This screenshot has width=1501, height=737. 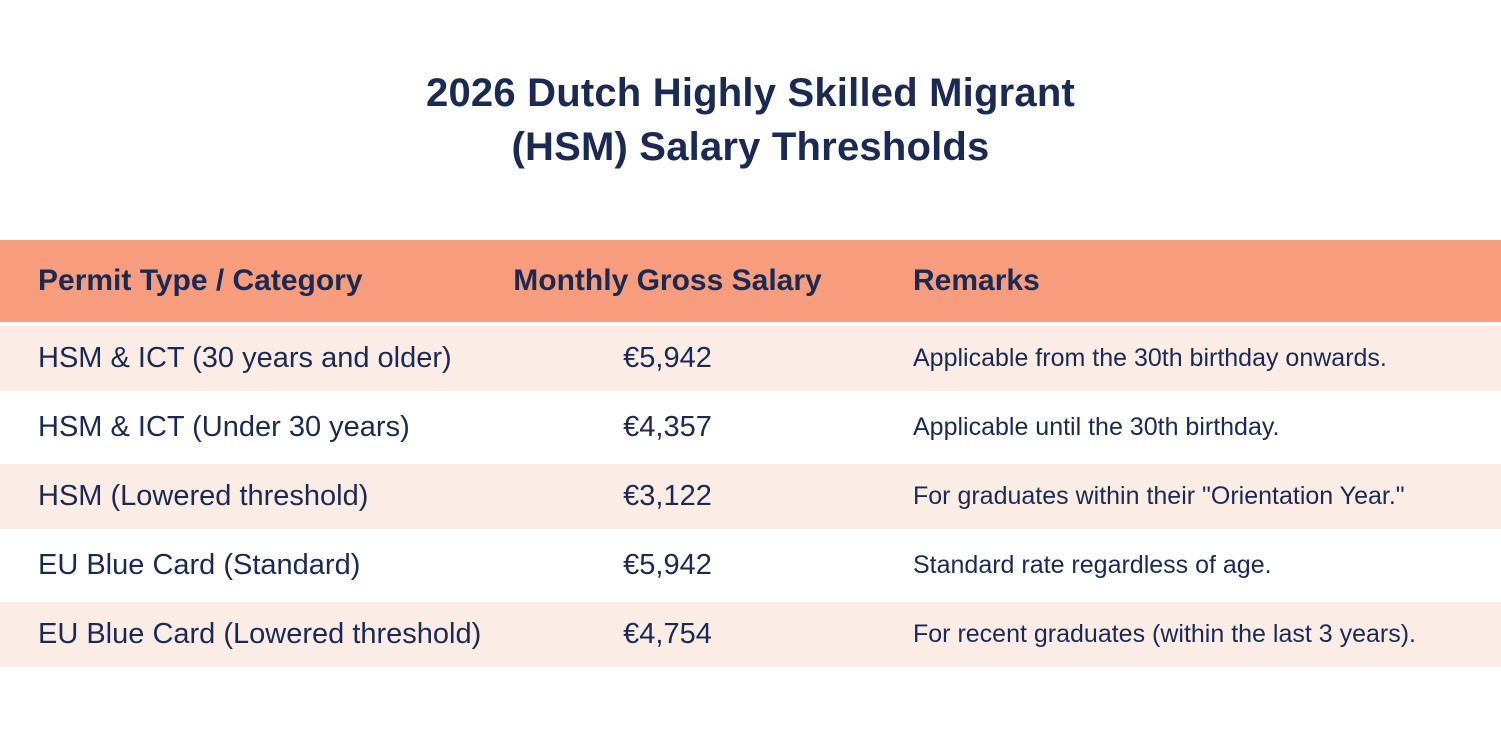 I want to click on cell-category: HSM (Lowered threshold), so click(x=203, y=496).